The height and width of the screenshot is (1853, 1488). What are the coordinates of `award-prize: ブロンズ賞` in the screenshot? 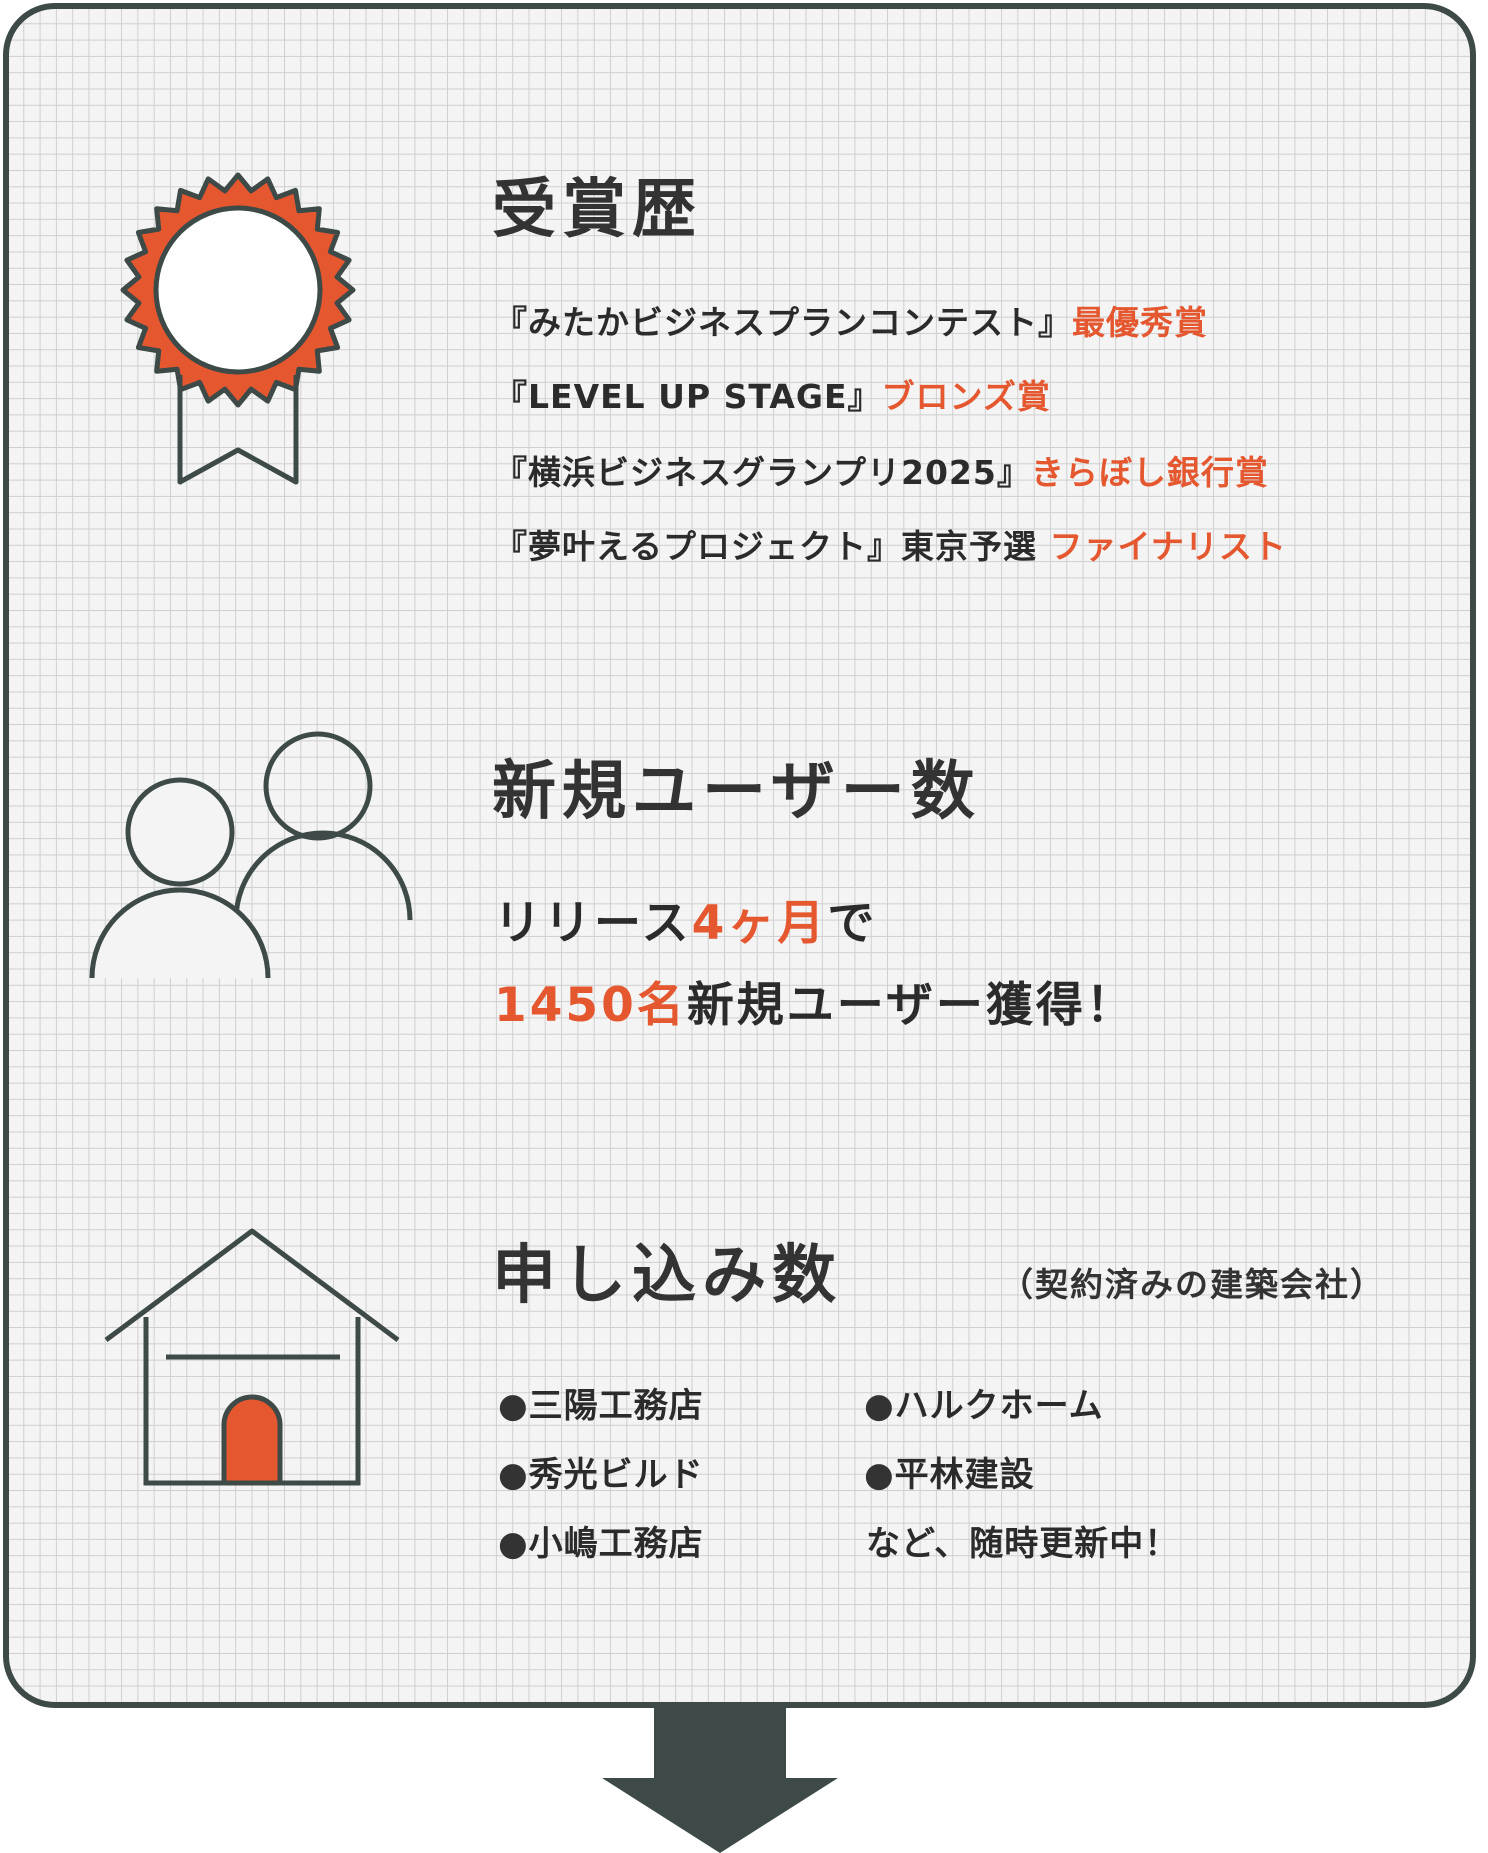 It's located at (966, 396).